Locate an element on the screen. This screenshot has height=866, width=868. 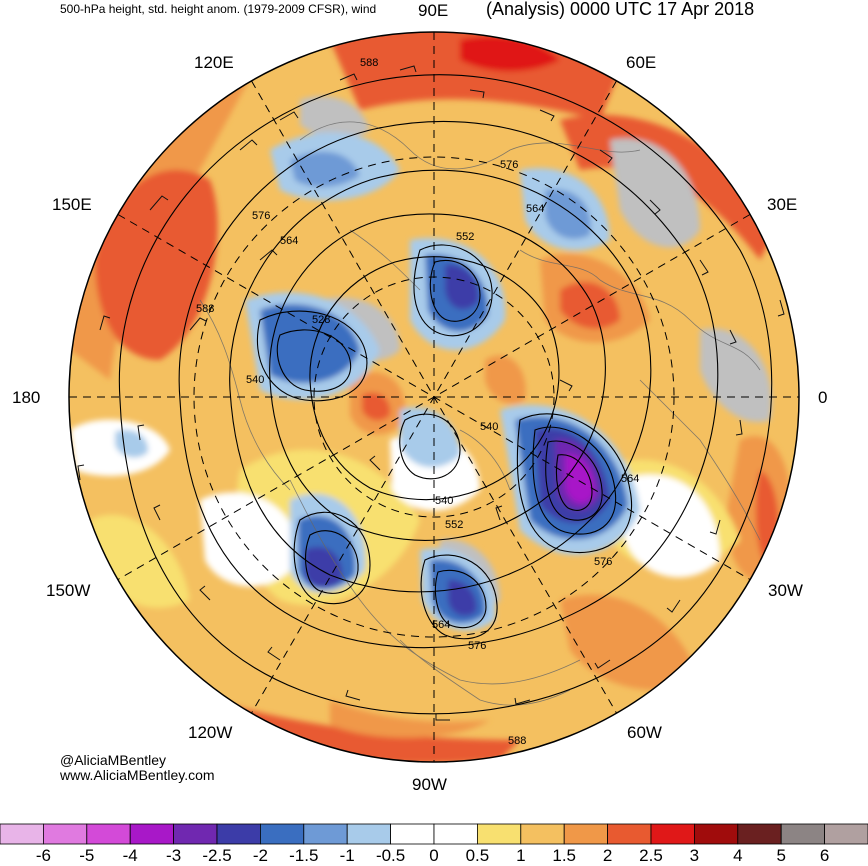
colorbar-tick-label: 0 is located at coordinates (434, 855).